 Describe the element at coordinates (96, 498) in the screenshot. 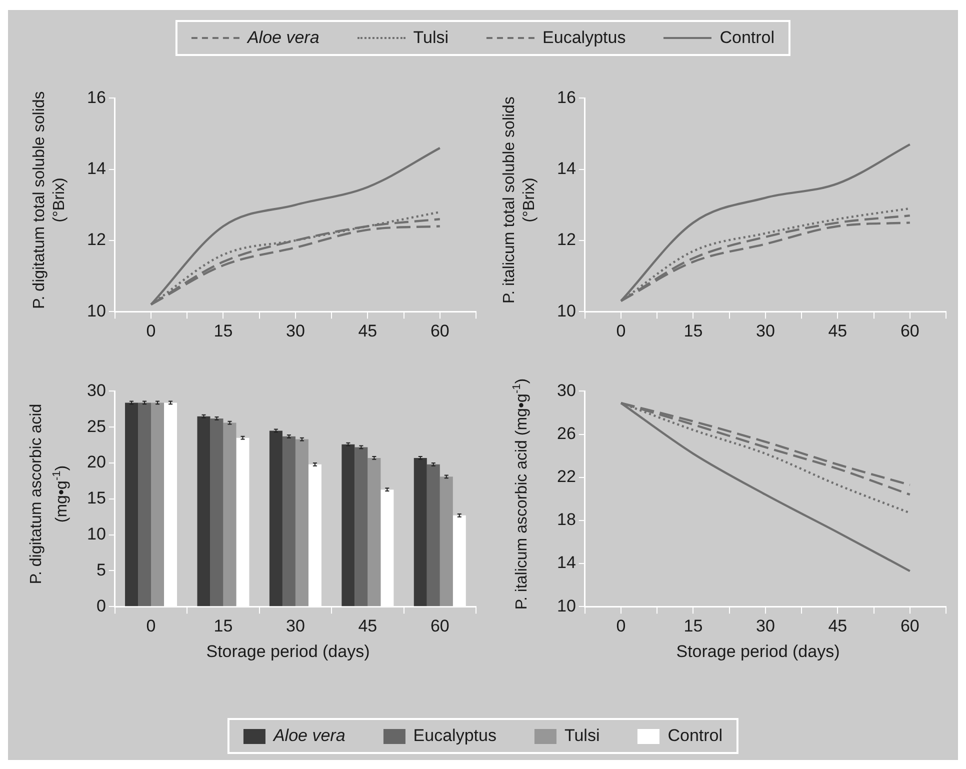

I see `y-tick-label: 15` at that location.